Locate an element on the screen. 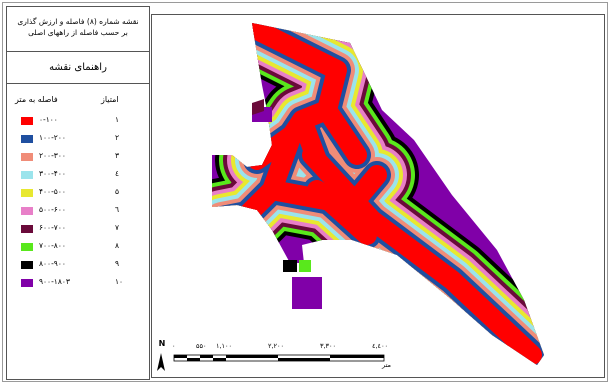 The width and height of the screenshot is (610, 384). legend-range: ۵۰۰-۶۰۰ is located at coordinates (52, 209).